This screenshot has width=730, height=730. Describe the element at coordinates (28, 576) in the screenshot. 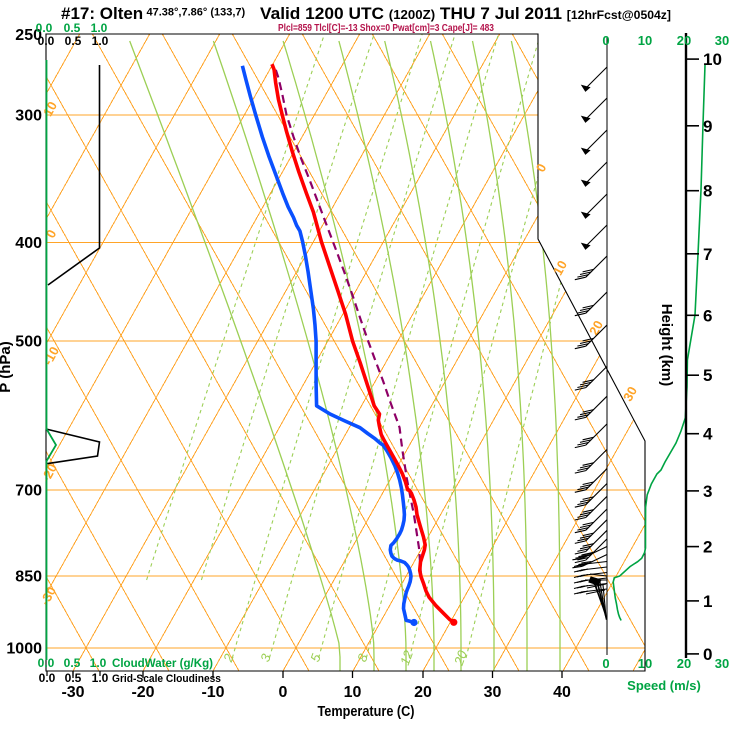

I see `svg-text: 850` at that location.